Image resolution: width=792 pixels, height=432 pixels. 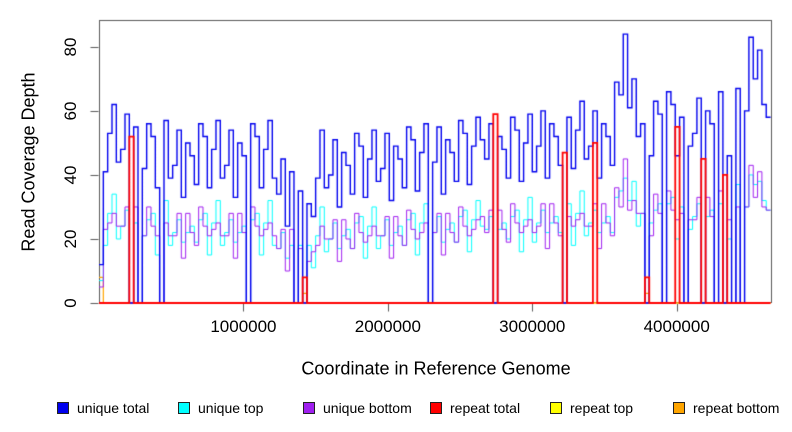 What do you see at coordinates (736, 408) in the screenshot?
I see `legend-item-label: repeat bottom` at bounding box center [736, 408].